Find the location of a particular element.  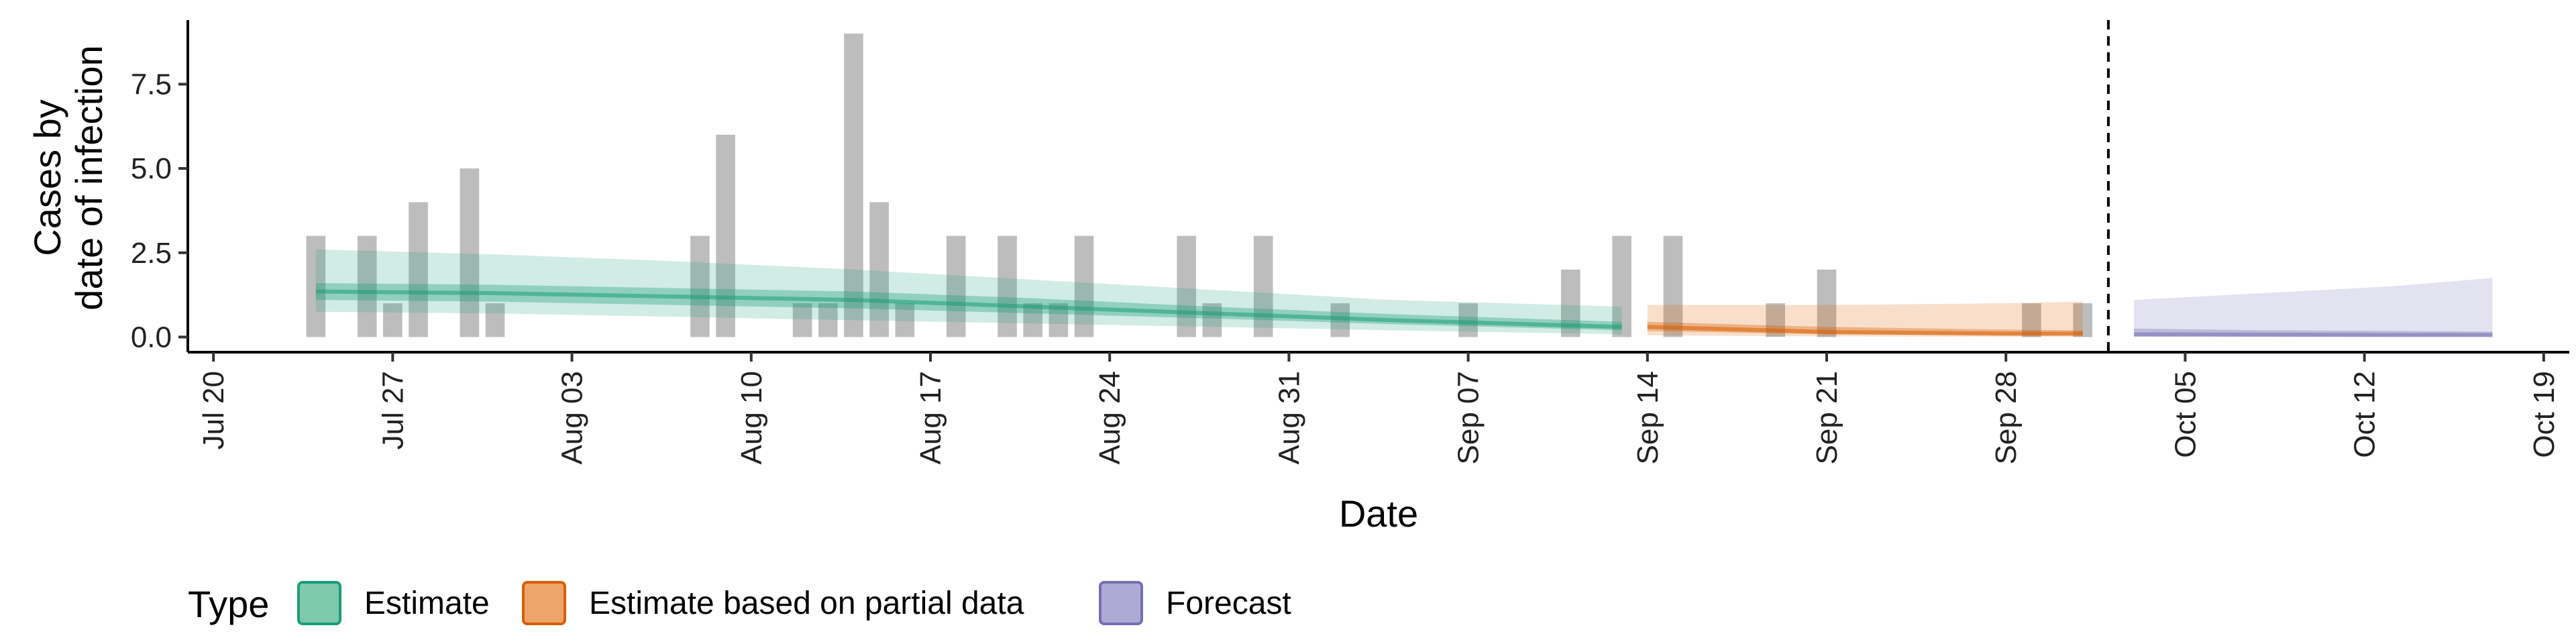

x-tick-label: Sep 07 is located at coordinates (1468, 417).